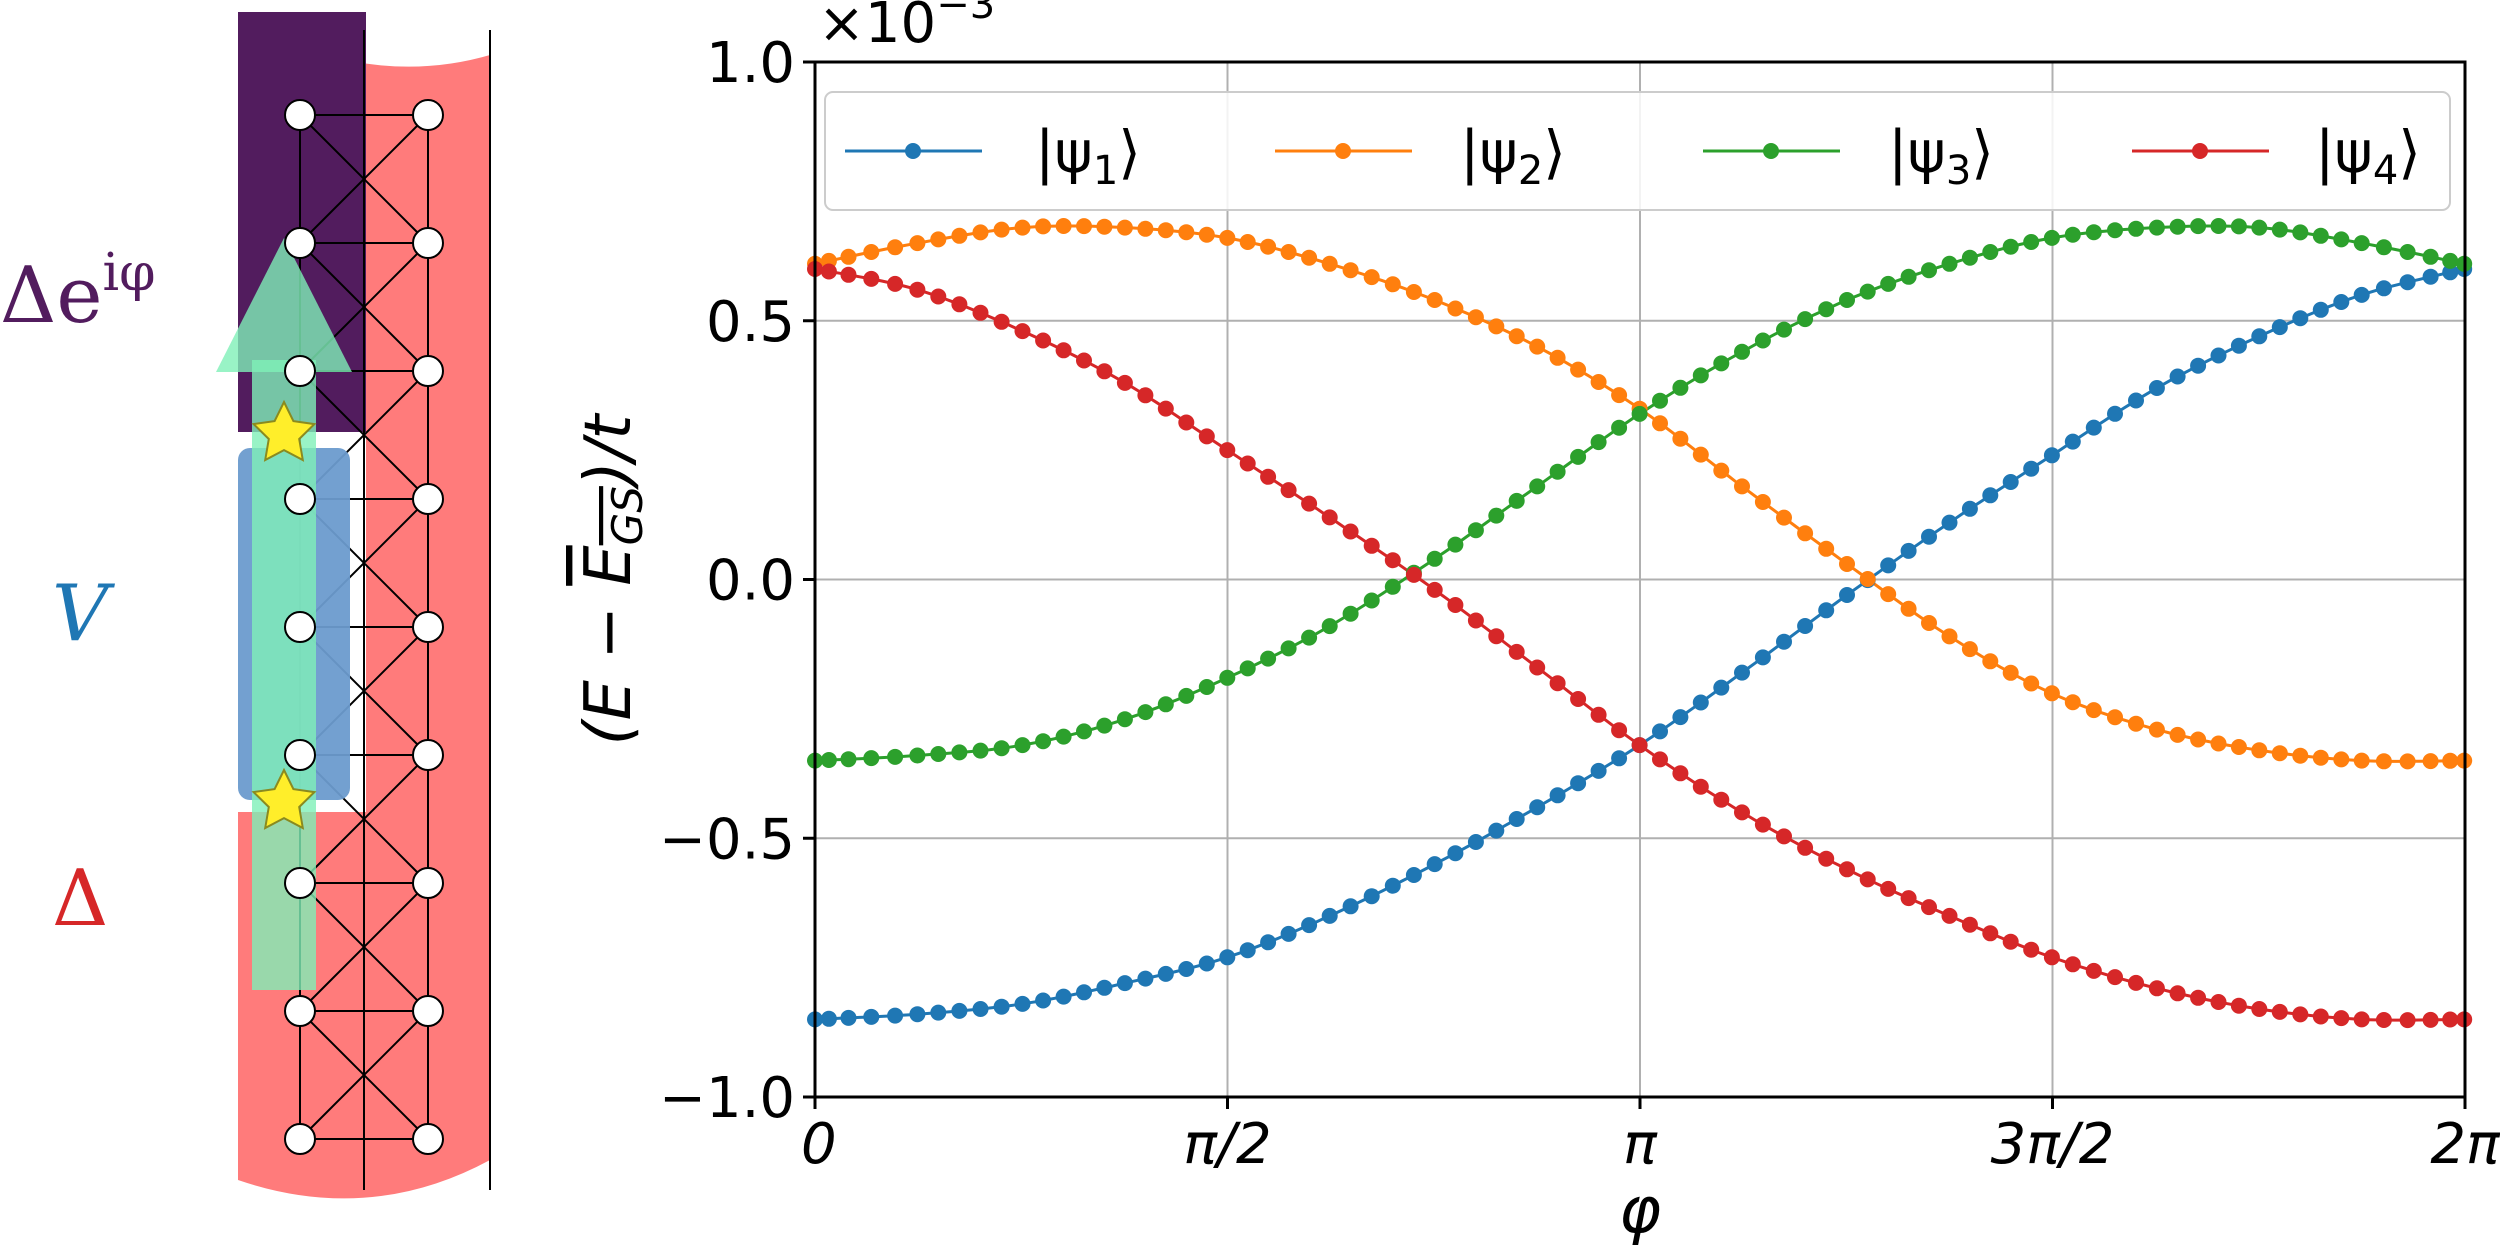 The width and height of the screenshot is (2500, 1245). Describe the element at coordinates (913, 151) in the screenshot. I see `legend-marker-psi1` at that location.